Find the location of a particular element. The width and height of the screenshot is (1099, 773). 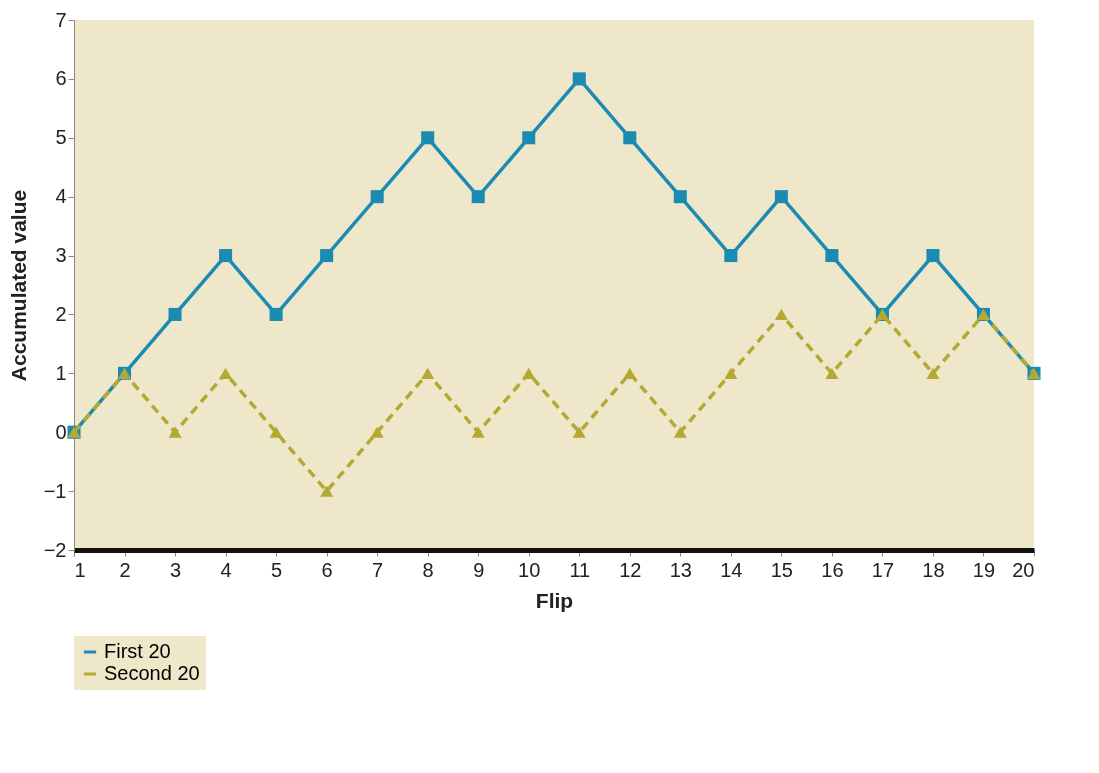

x-tick-label: 3 is located at coordinates (175, 569).